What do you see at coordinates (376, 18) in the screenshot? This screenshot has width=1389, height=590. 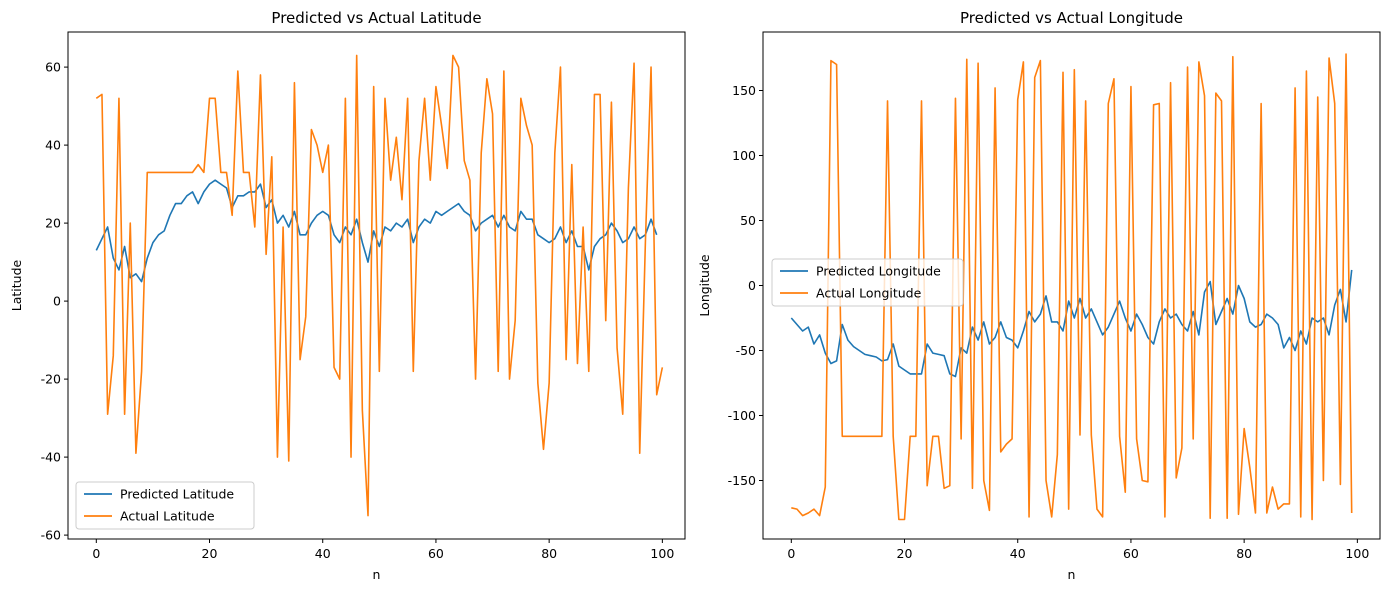 I see `chart-title: Predicted vs Actual Latitude` at bounding box center [376, 18].